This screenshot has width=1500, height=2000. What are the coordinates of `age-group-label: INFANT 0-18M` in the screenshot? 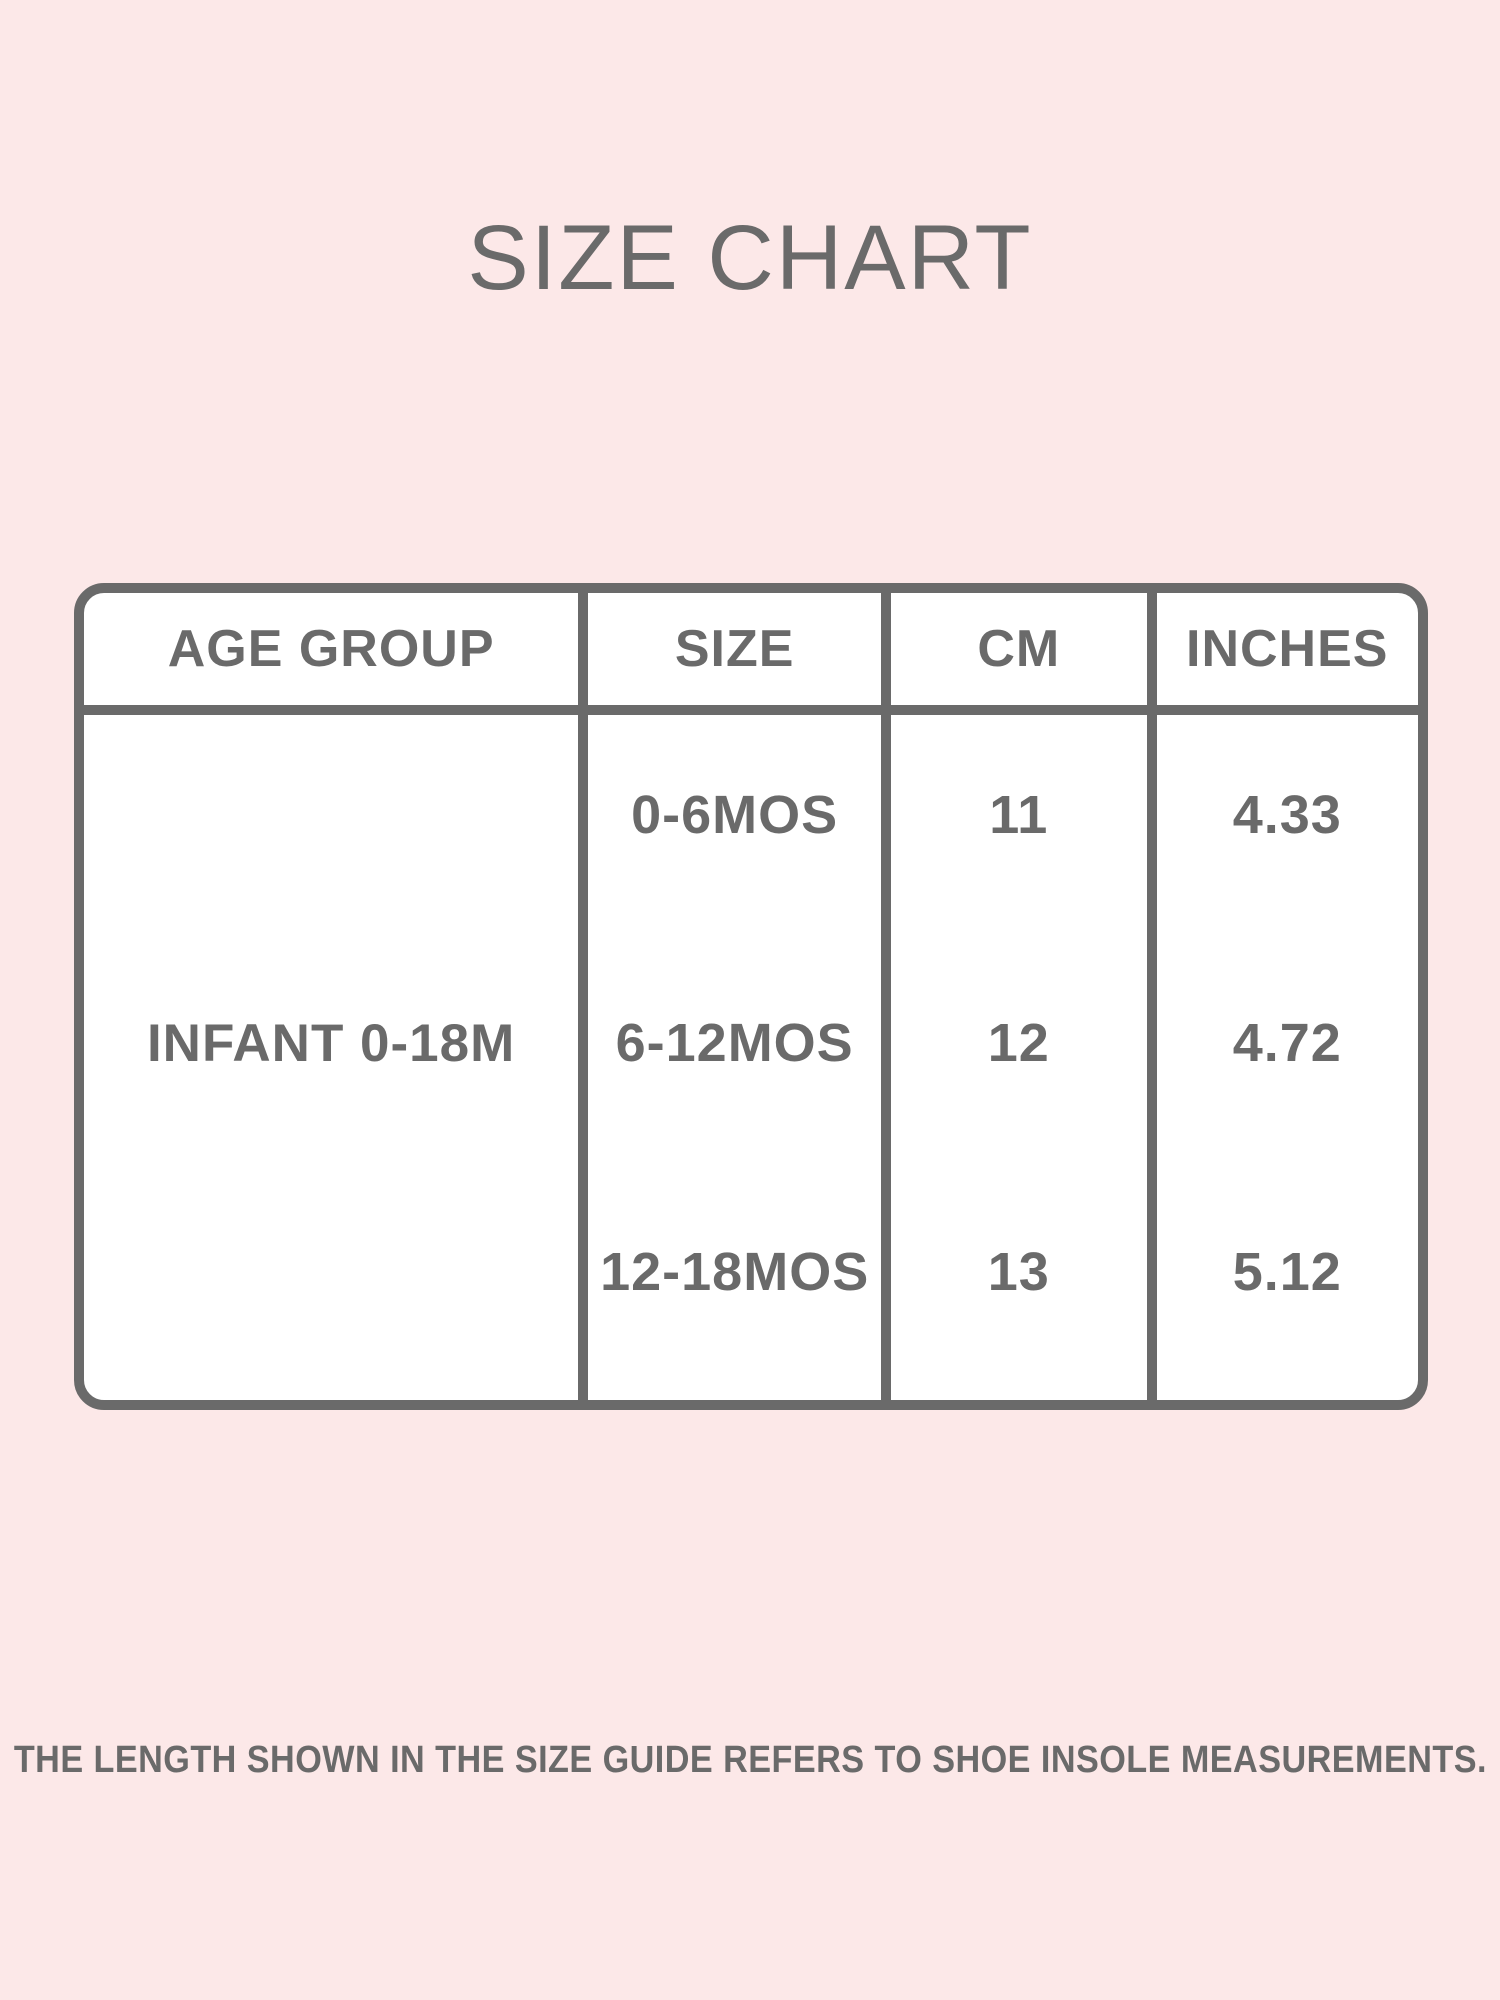 It's located at (331, 1043).